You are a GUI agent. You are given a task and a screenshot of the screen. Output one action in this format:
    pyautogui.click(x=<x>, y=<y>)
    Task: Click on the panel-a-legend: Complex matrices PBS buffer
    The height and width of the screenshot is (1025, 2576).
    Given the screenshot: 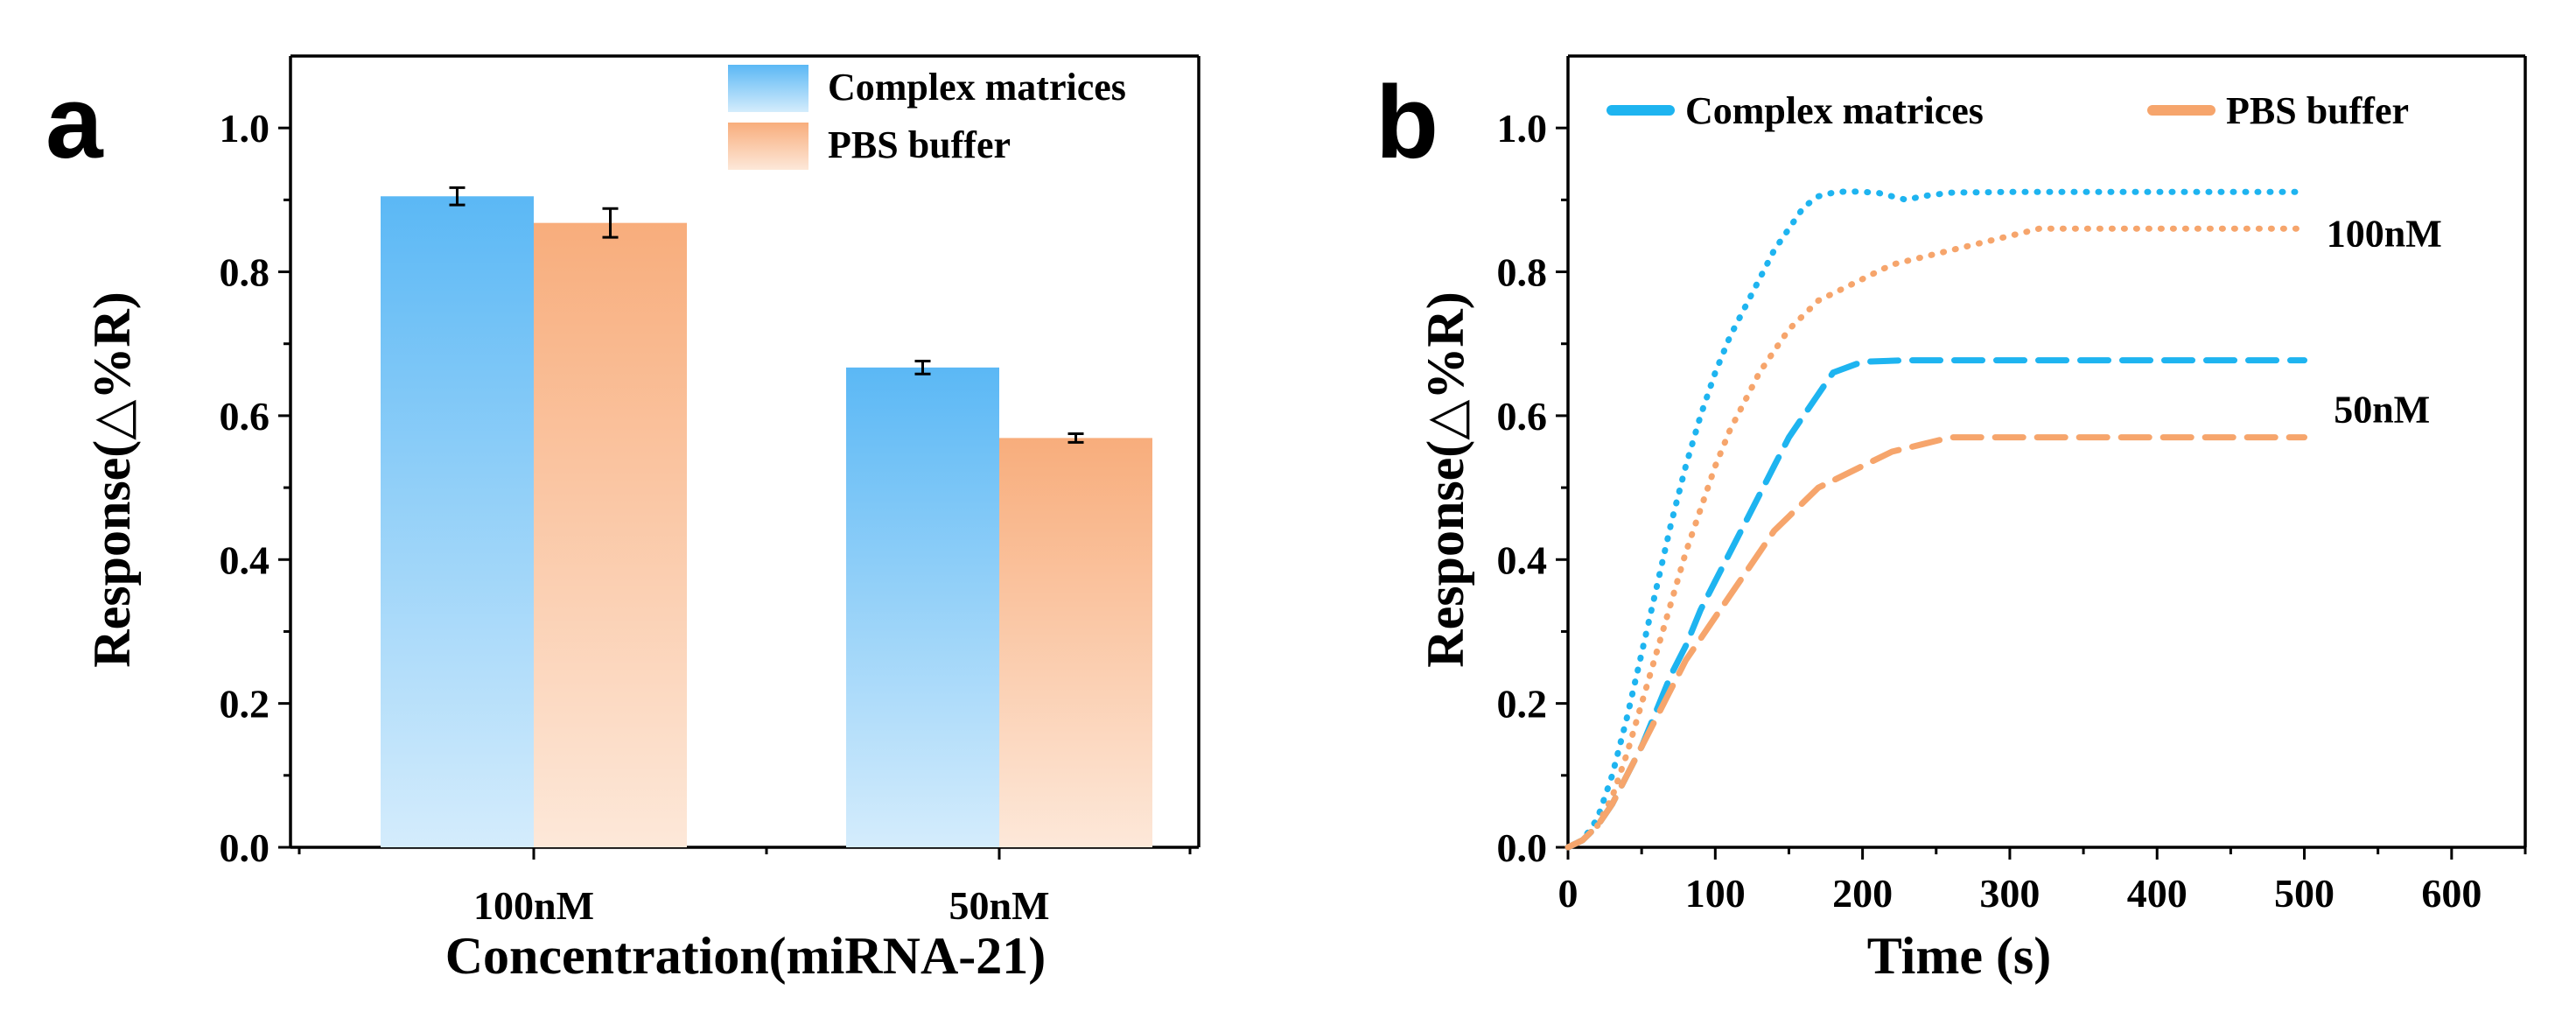 What is the action you would take?
    pyautogui.click(x=927, y=117)
    